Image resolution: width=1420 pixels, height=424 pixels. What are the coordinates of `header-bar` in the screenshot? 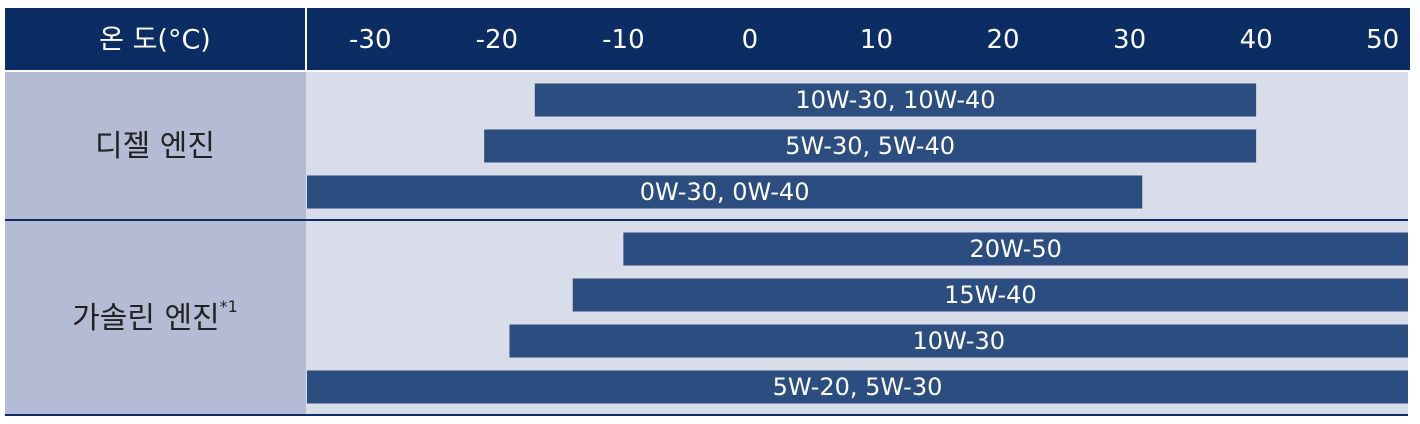 It's located at (707, 39).